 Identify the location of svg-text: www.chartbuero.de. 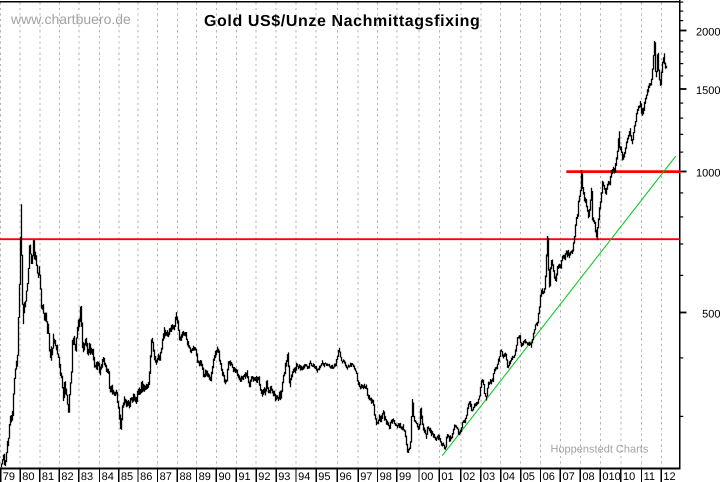
(70, 19).